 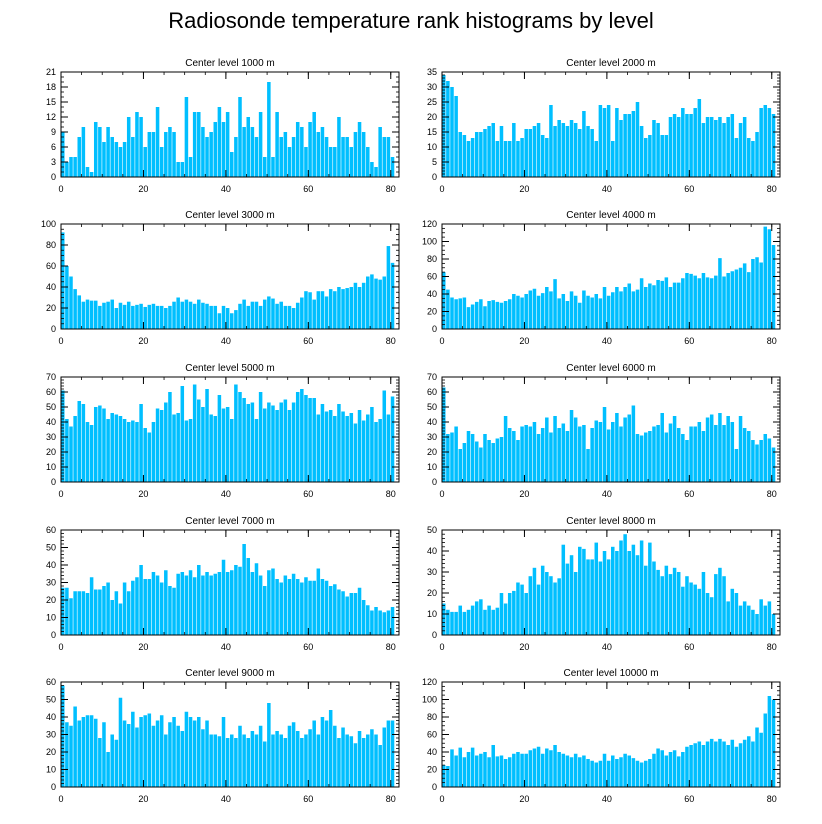 I want to click on y-tick-label: 20, so click(x=51, y=752).